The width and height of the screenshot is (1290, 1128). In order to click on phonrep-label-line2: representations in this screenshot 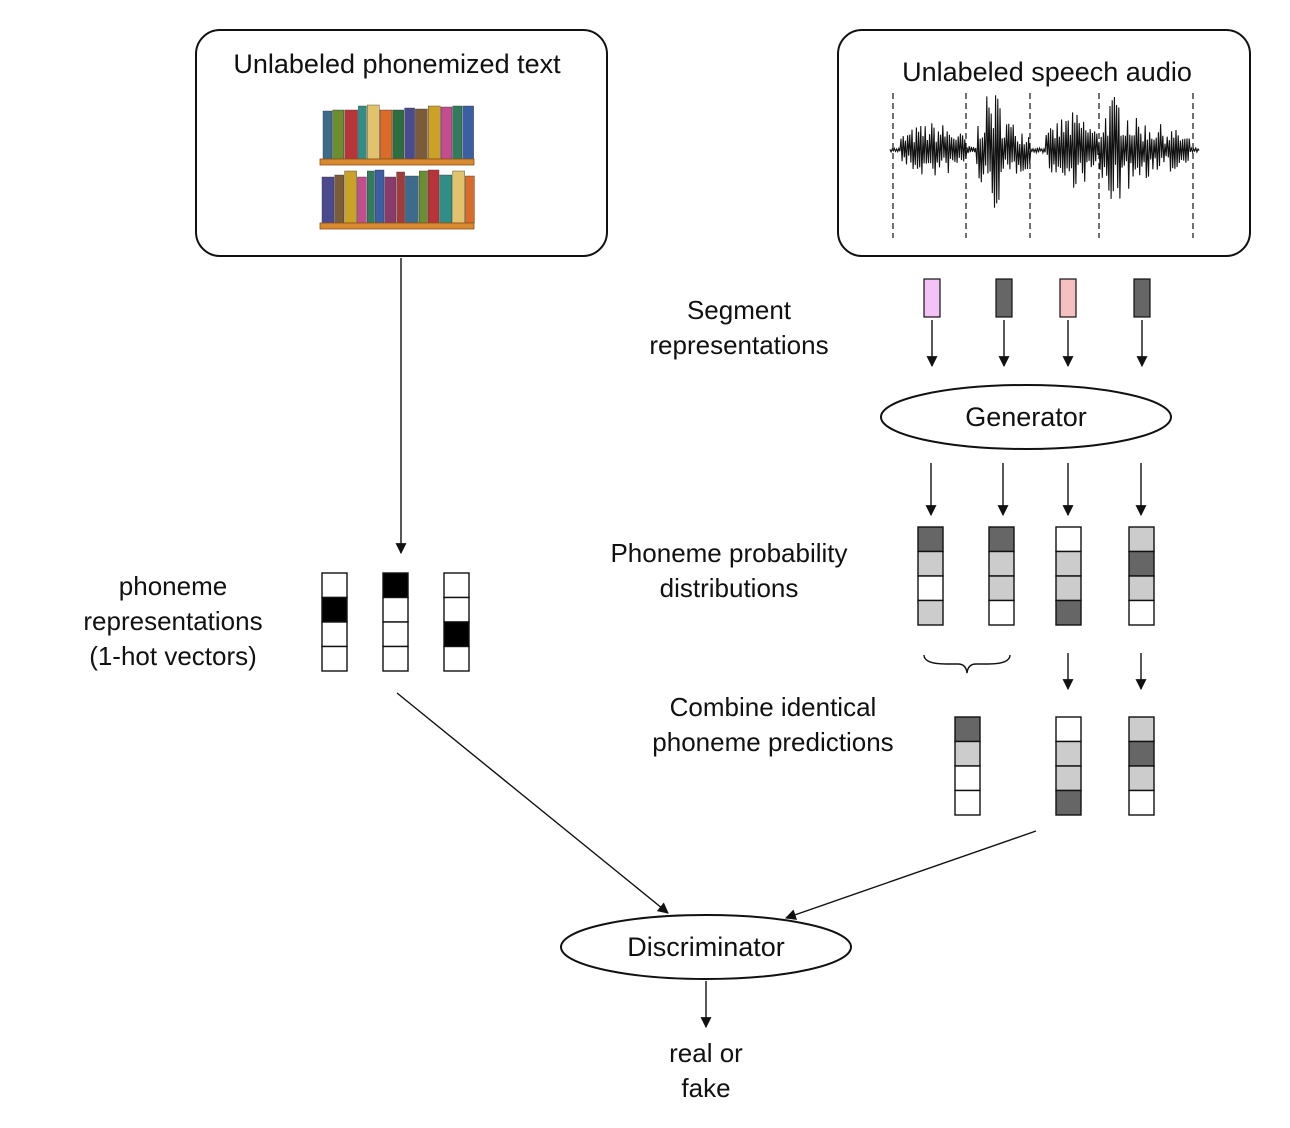, I will do `click(172, 621)`.